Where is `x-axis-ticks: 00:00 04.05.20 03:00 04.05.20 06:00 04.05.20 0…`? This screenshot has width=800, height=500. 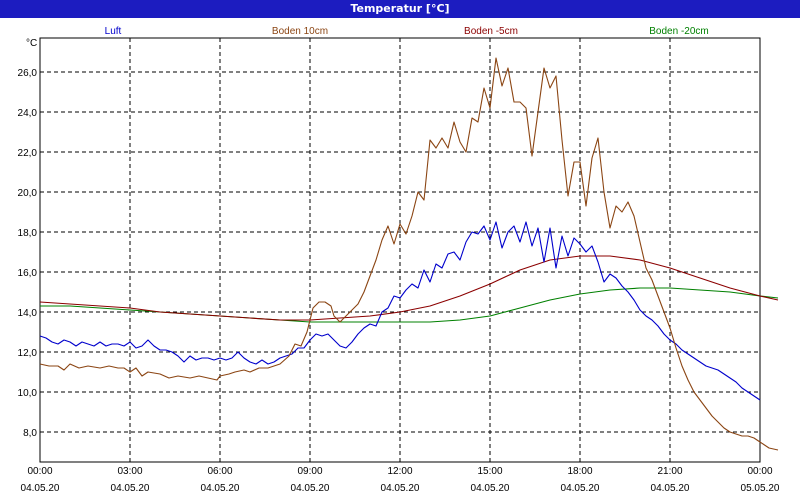 x-axis-ticks: 00:00 04.05.20 03:00 04.05.20 06:00 04.05.20 0… is located at coordinates (400, 480).